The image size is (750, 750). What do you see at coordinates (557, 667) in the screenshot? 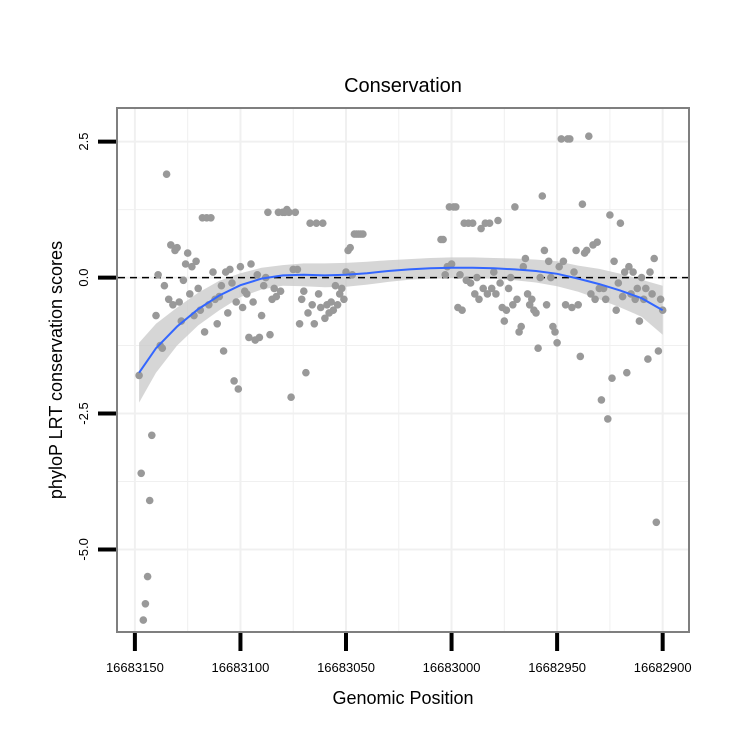
I see `x-tick-label: 16682950` at bounding box center [557, 667].